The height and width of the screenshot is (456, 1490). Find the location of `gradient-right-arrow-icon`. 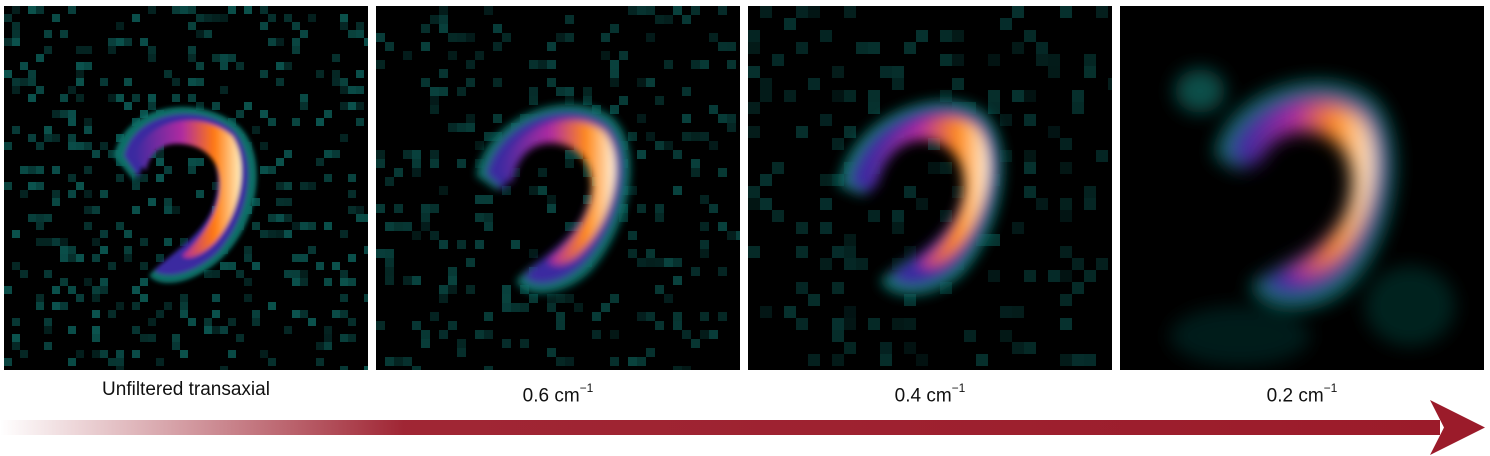

gradient-right-arrow-icon is located at coordinates (742, 427).